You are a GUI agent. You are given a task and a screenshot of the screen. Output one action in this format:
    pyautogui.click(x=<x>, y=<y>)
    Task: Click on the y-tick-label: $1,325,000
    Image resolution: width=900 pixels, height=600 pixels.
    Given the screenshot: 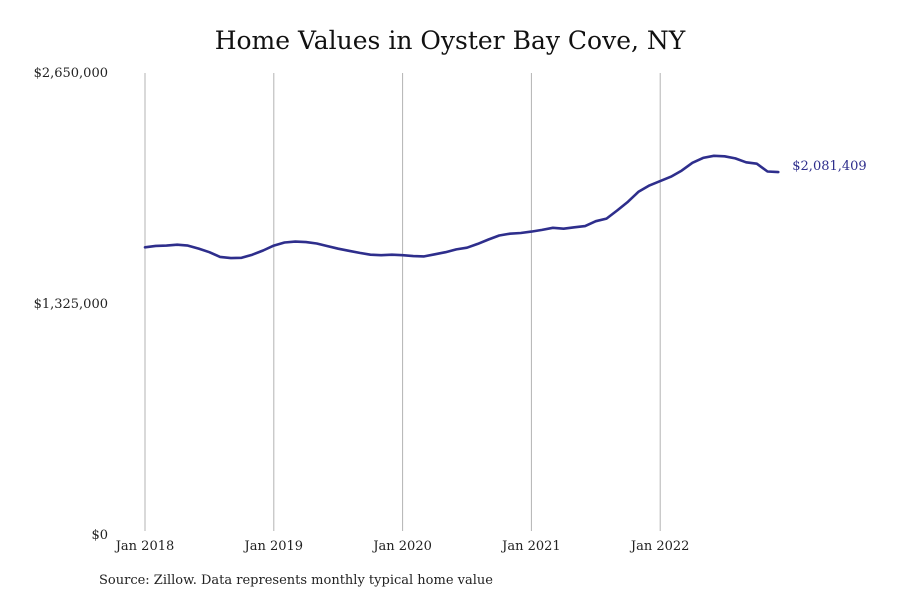 What is the action you would take?
    pyautogui.click(x=71, y=304)
    